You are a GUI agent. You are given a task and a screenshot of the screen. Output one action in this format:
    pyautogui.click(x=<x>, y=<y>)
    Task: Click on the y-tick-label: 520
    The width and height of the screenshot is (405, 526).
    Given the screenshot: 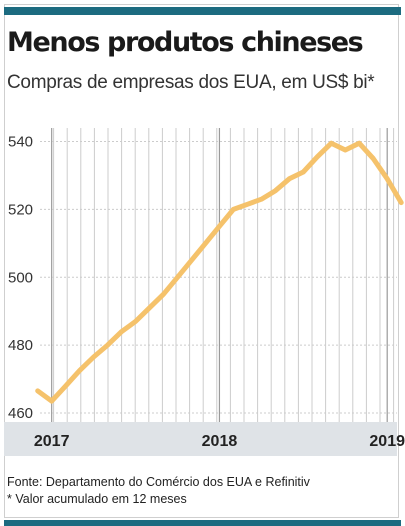 What is the action you would take?
    pyautogui.click(x=20, y=209)
    